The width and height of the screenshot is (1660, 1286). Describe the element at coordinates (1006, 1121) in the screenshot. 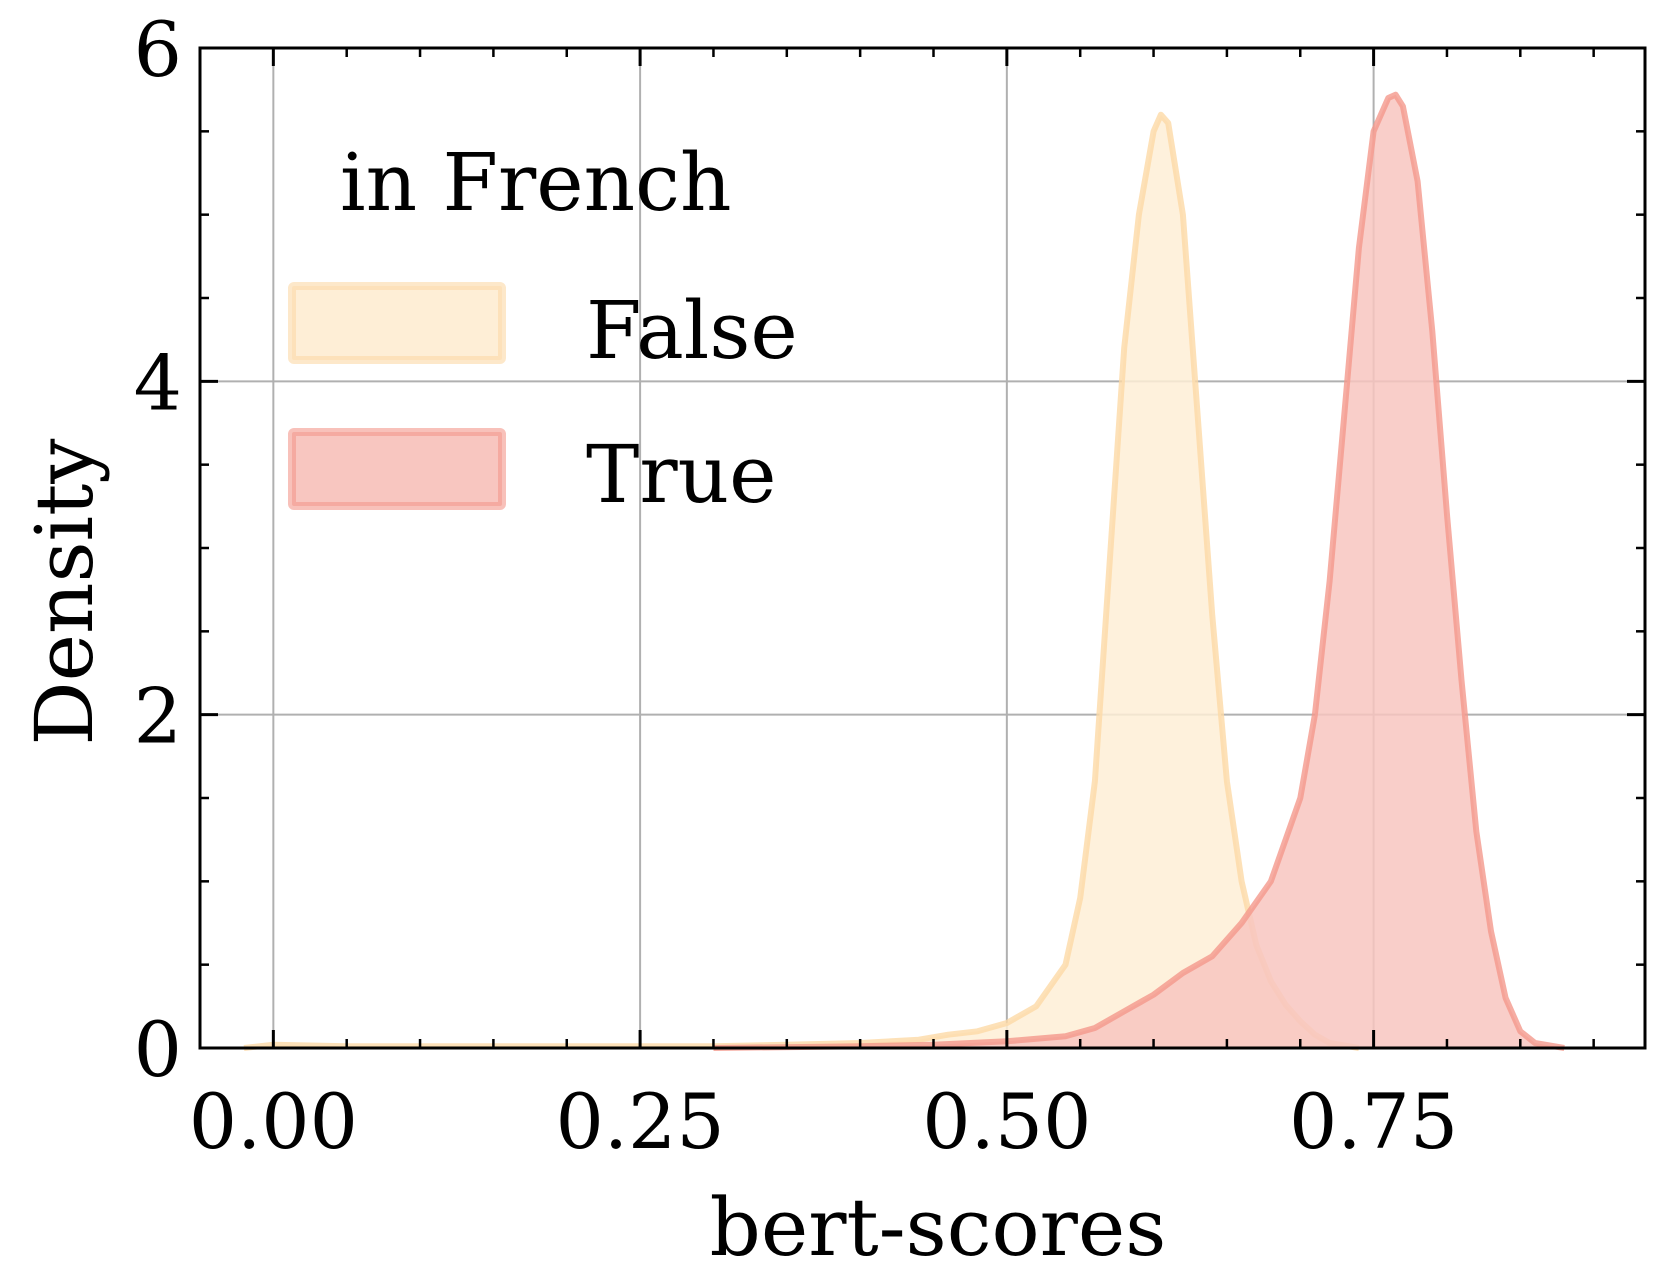

I see `x-tick-label-2: 0.50` at that location.